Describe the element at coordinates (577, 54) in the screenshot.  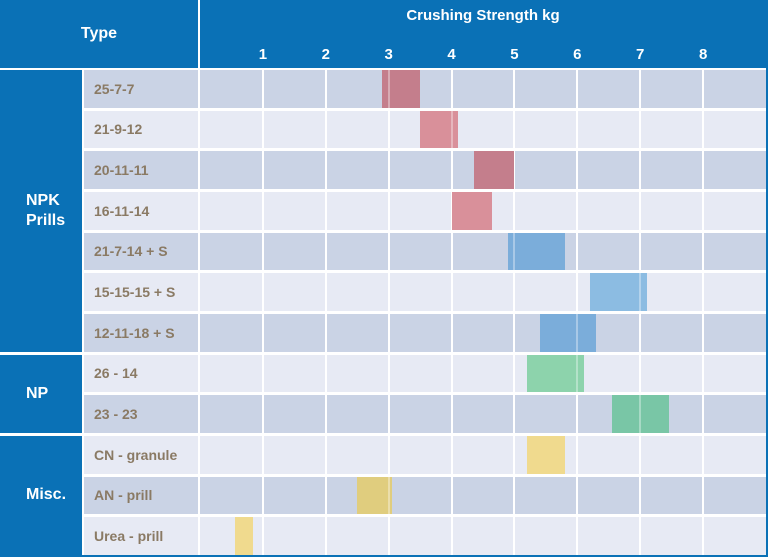
I see `x-axis-tick-6: 6` at that location.